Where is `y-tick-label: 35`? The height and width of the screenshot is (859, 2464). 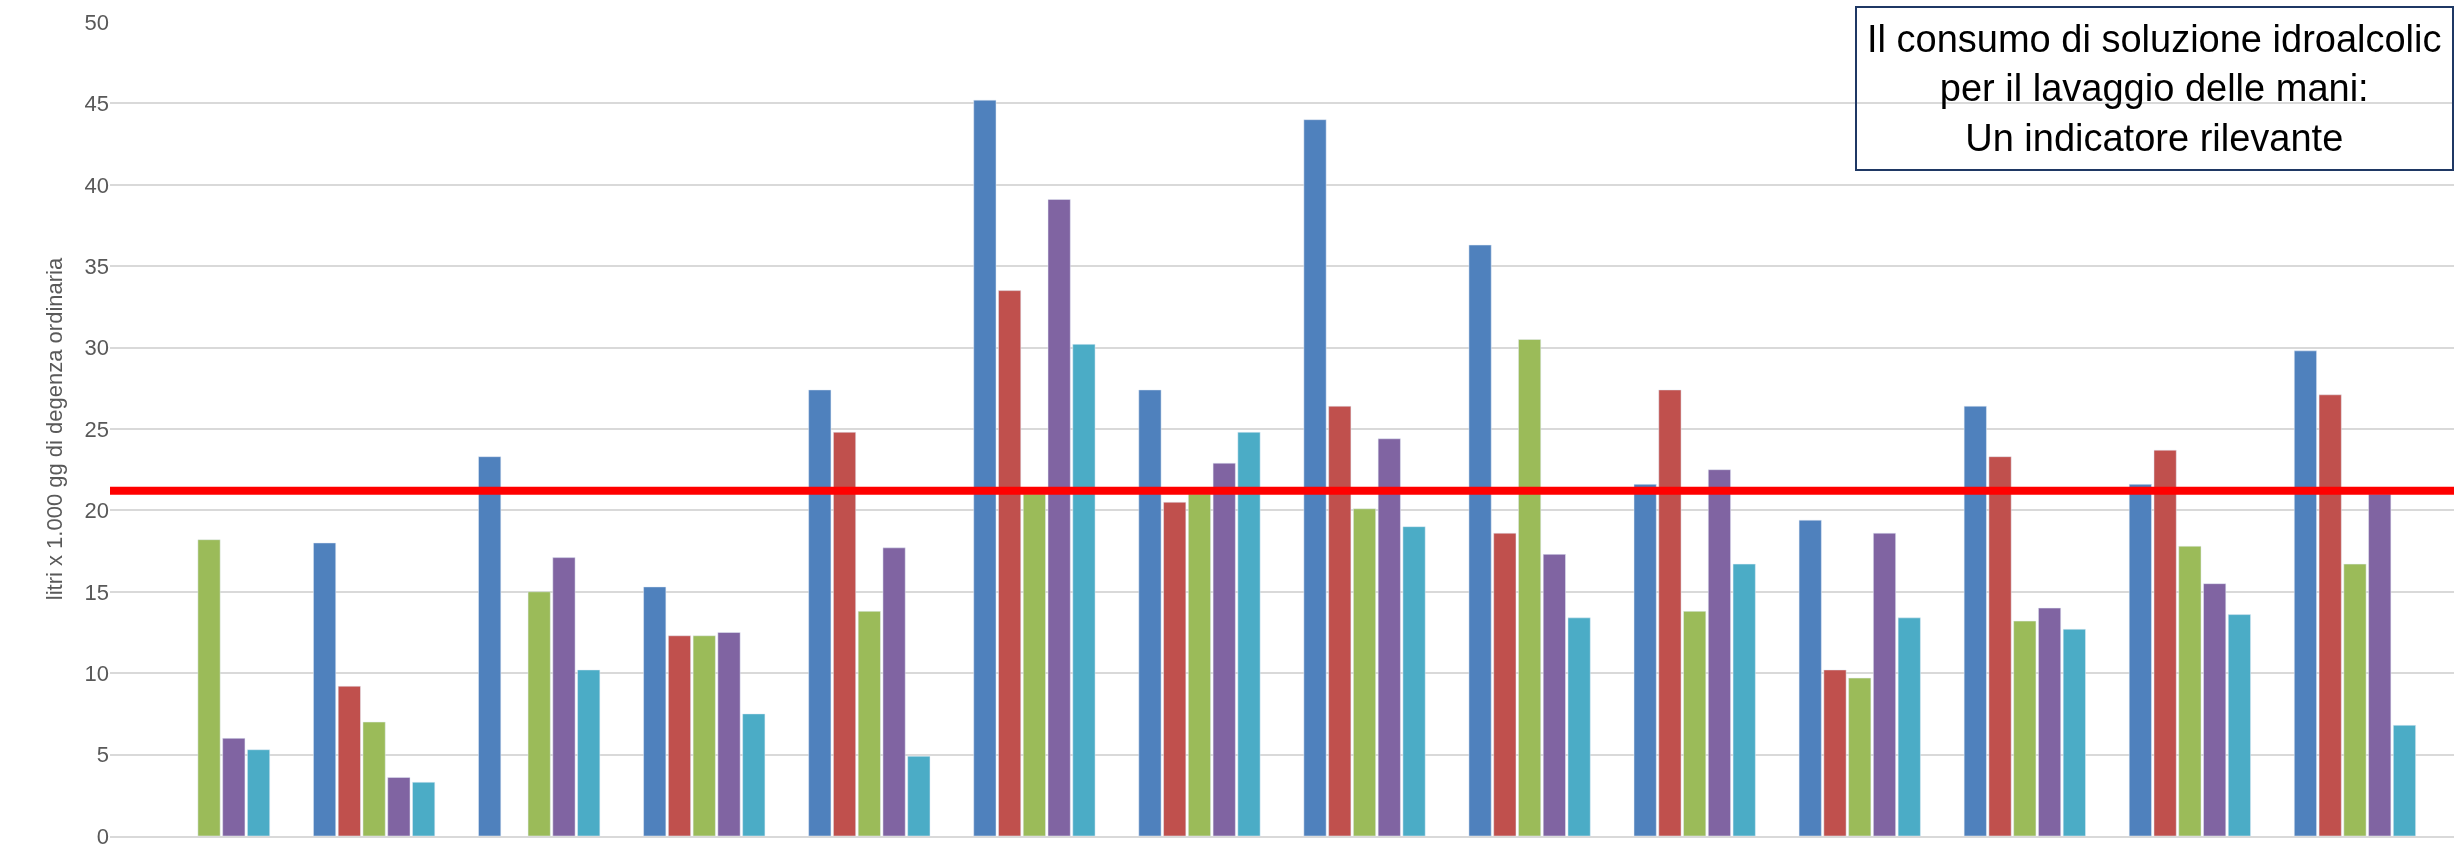 y-tick-label: 35 is located at coordinates (96, 266).